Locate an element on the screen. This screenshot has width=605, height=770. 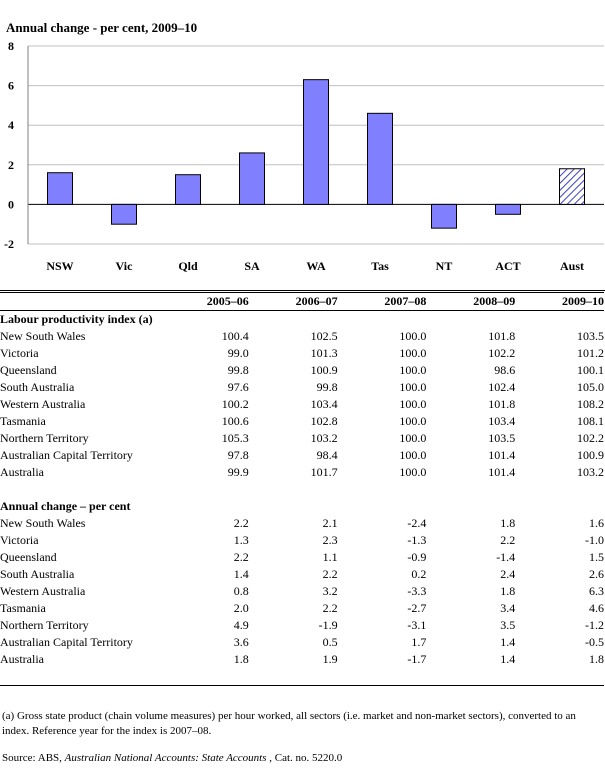
bar-aust is located at coordinates (572, 186).